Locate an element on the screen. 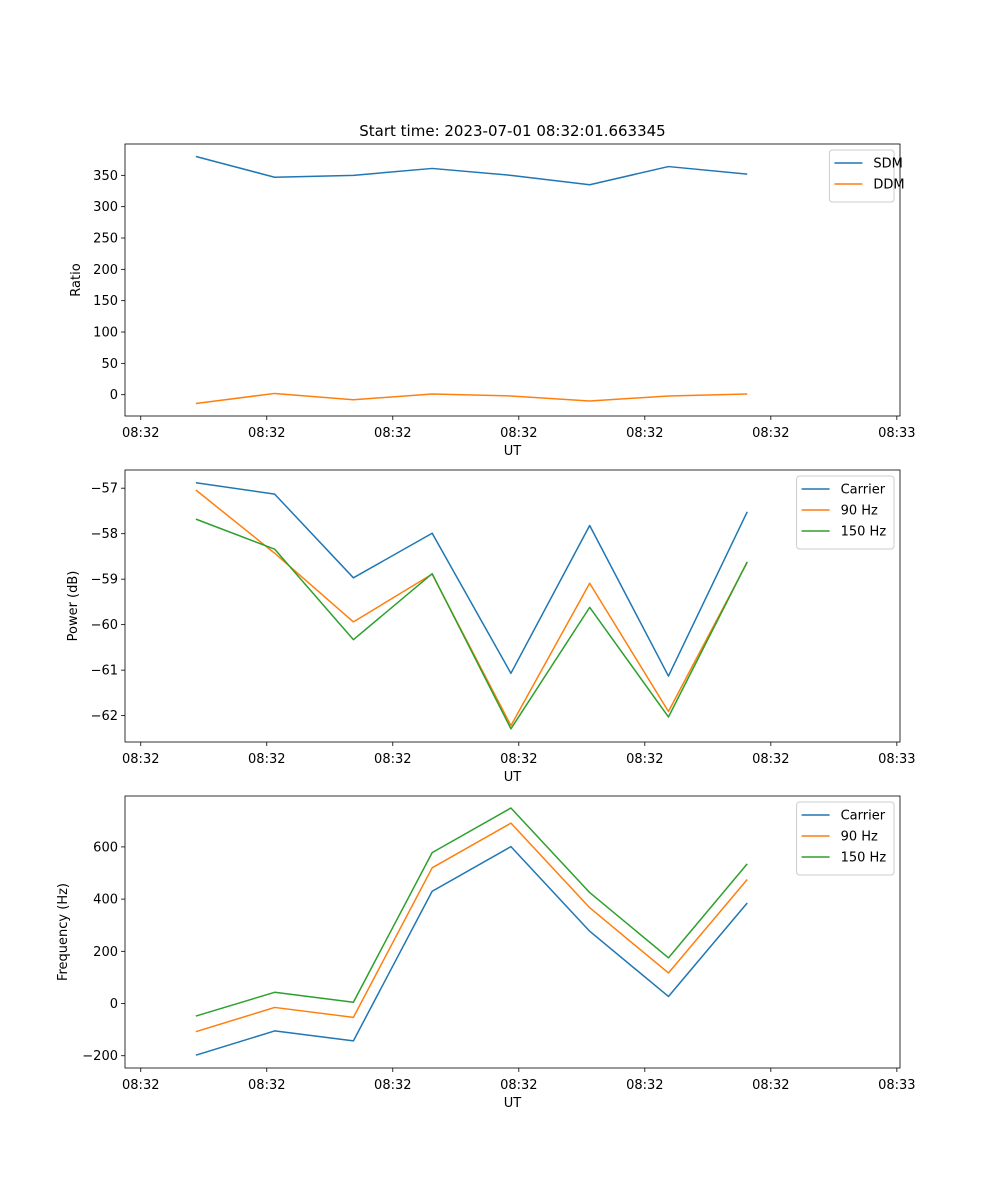  y-tick-label: −62 is located at coordinates (104, 716).